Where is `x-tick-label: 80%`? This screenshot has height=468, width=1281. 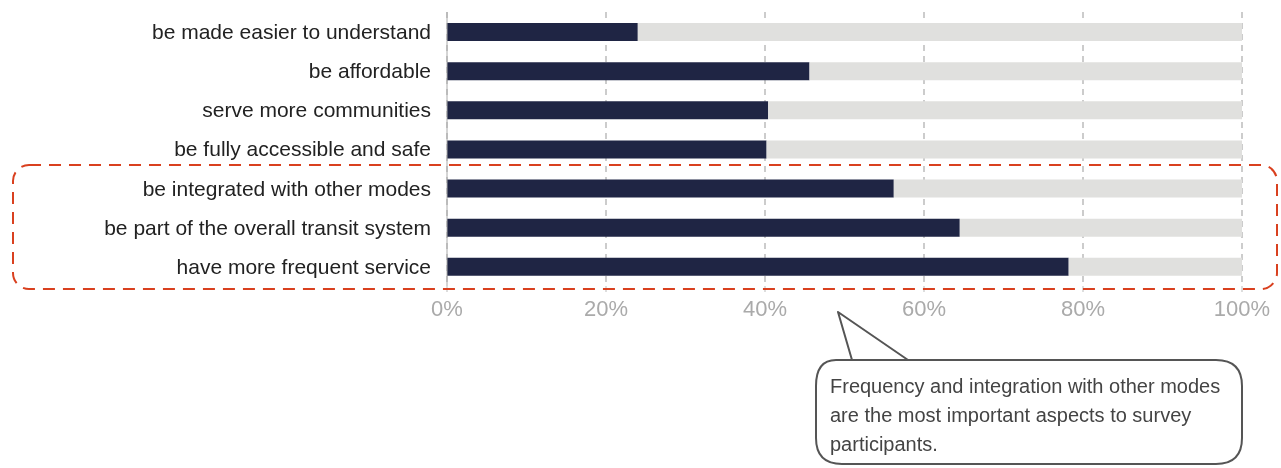
x-tick-label: 80% is located at coordinates (1083, 308).